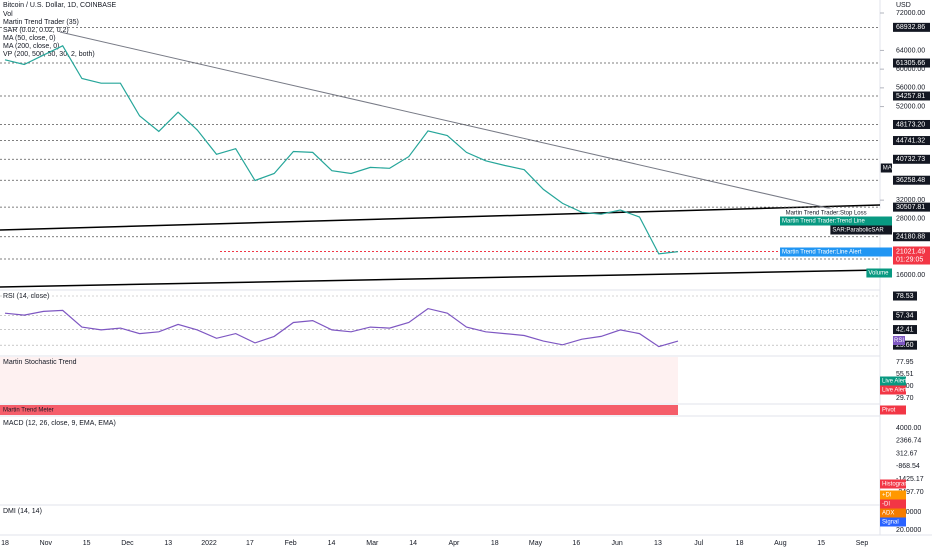  I want to click on price-level-label: 68932.86, so click(910, 27).